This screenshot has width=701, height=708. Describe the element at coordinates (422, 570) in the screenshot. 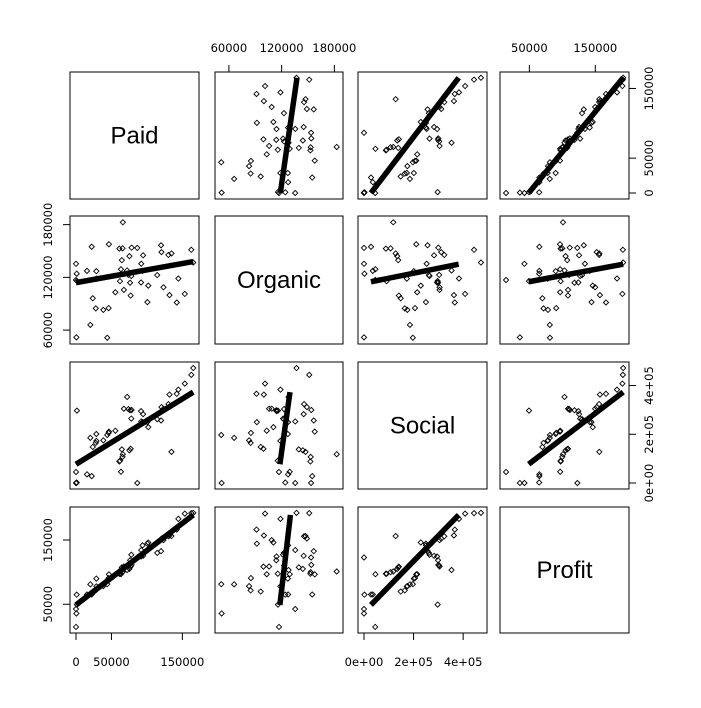

I see `panel-profit-vs-social` at that location.